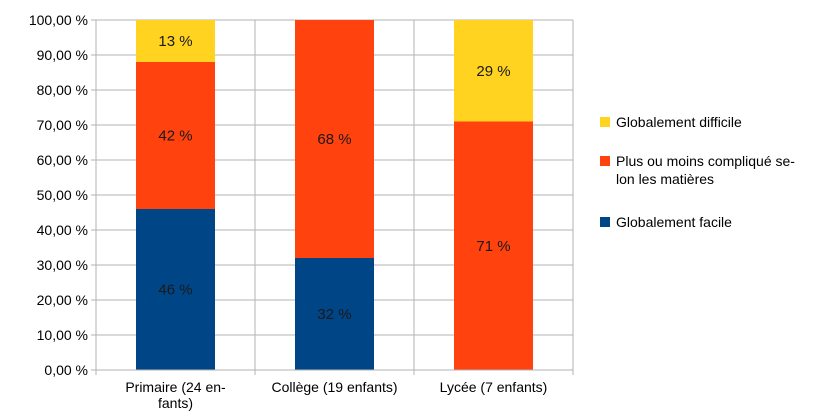 The image size is (832, 419). Describe the element at coordinates (62, 230) in the screenshot. I see `y-tick-label: 40,00 %` at that location.